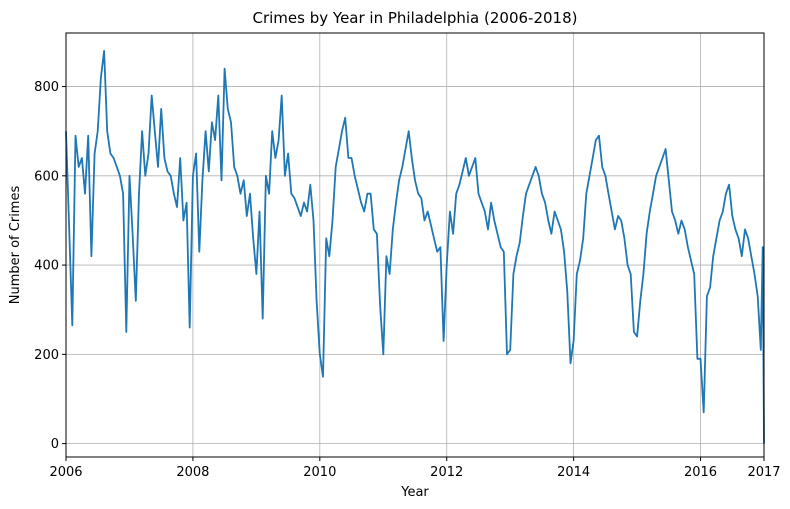 The width and height of the screenshot is (790, 509). I want to click on y-tick-label: 800, so click(46, 87).